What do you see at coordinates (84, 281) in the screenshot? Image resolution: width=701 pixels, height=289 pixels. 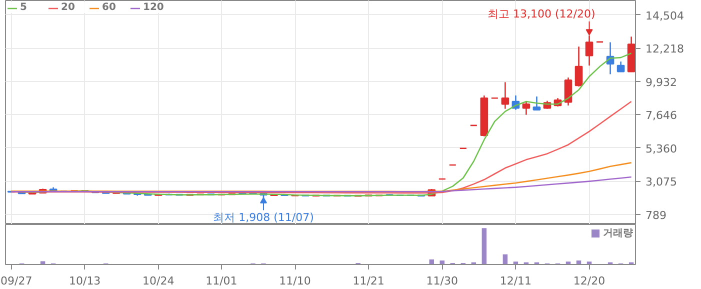 I see `x-tick-label: 10/13` at bounding box center [84, 281].